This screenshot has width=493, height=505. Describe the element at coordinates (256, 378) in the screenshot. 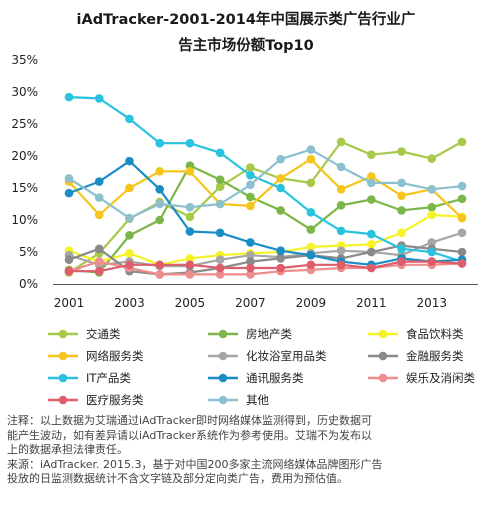

I see `legend-item: 通讯服务类` at that location.